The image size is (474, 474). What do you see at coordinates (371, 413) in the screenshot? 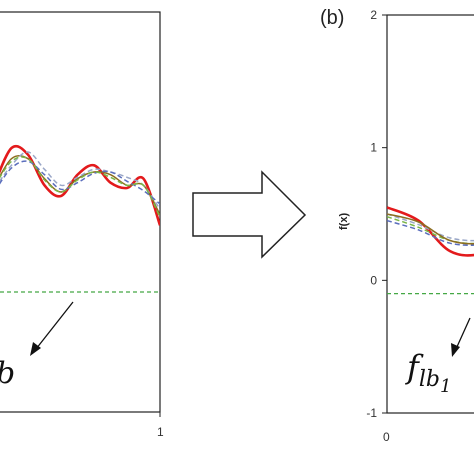
I see `panel-b-y-tick-label: -1` at bounding box center [371, 413].